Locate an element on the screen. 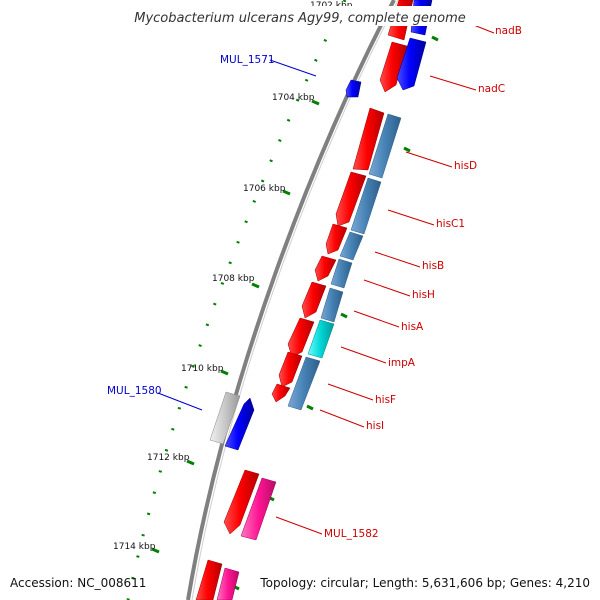 The width and height of the screenshot is (600, 600). leader-hisF is located at coordinates (350, 392).